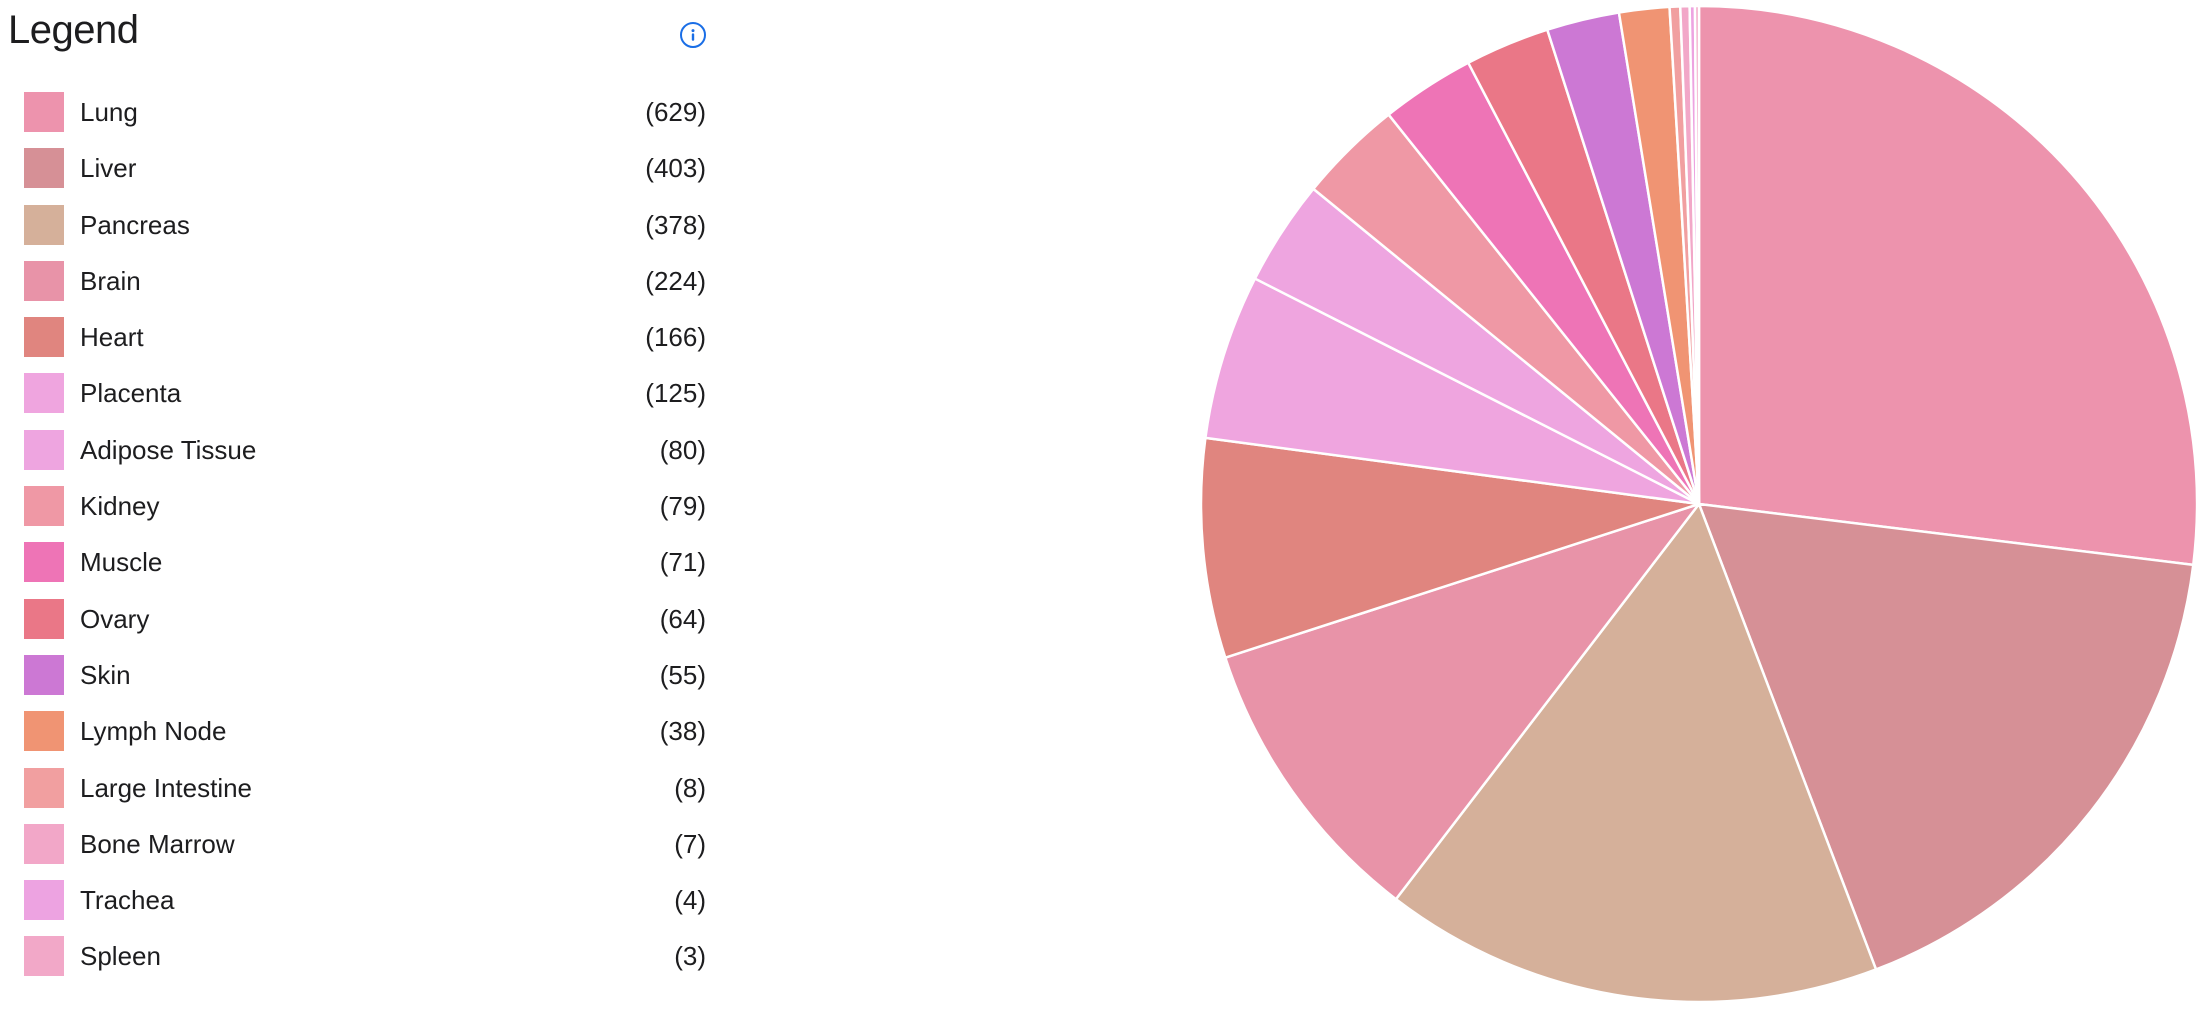 This screenshot has width=2208, height=1012. Describe the element at coordinates (109, 112) in the screenshot. I see `legend-item-label: Lung` at that location.